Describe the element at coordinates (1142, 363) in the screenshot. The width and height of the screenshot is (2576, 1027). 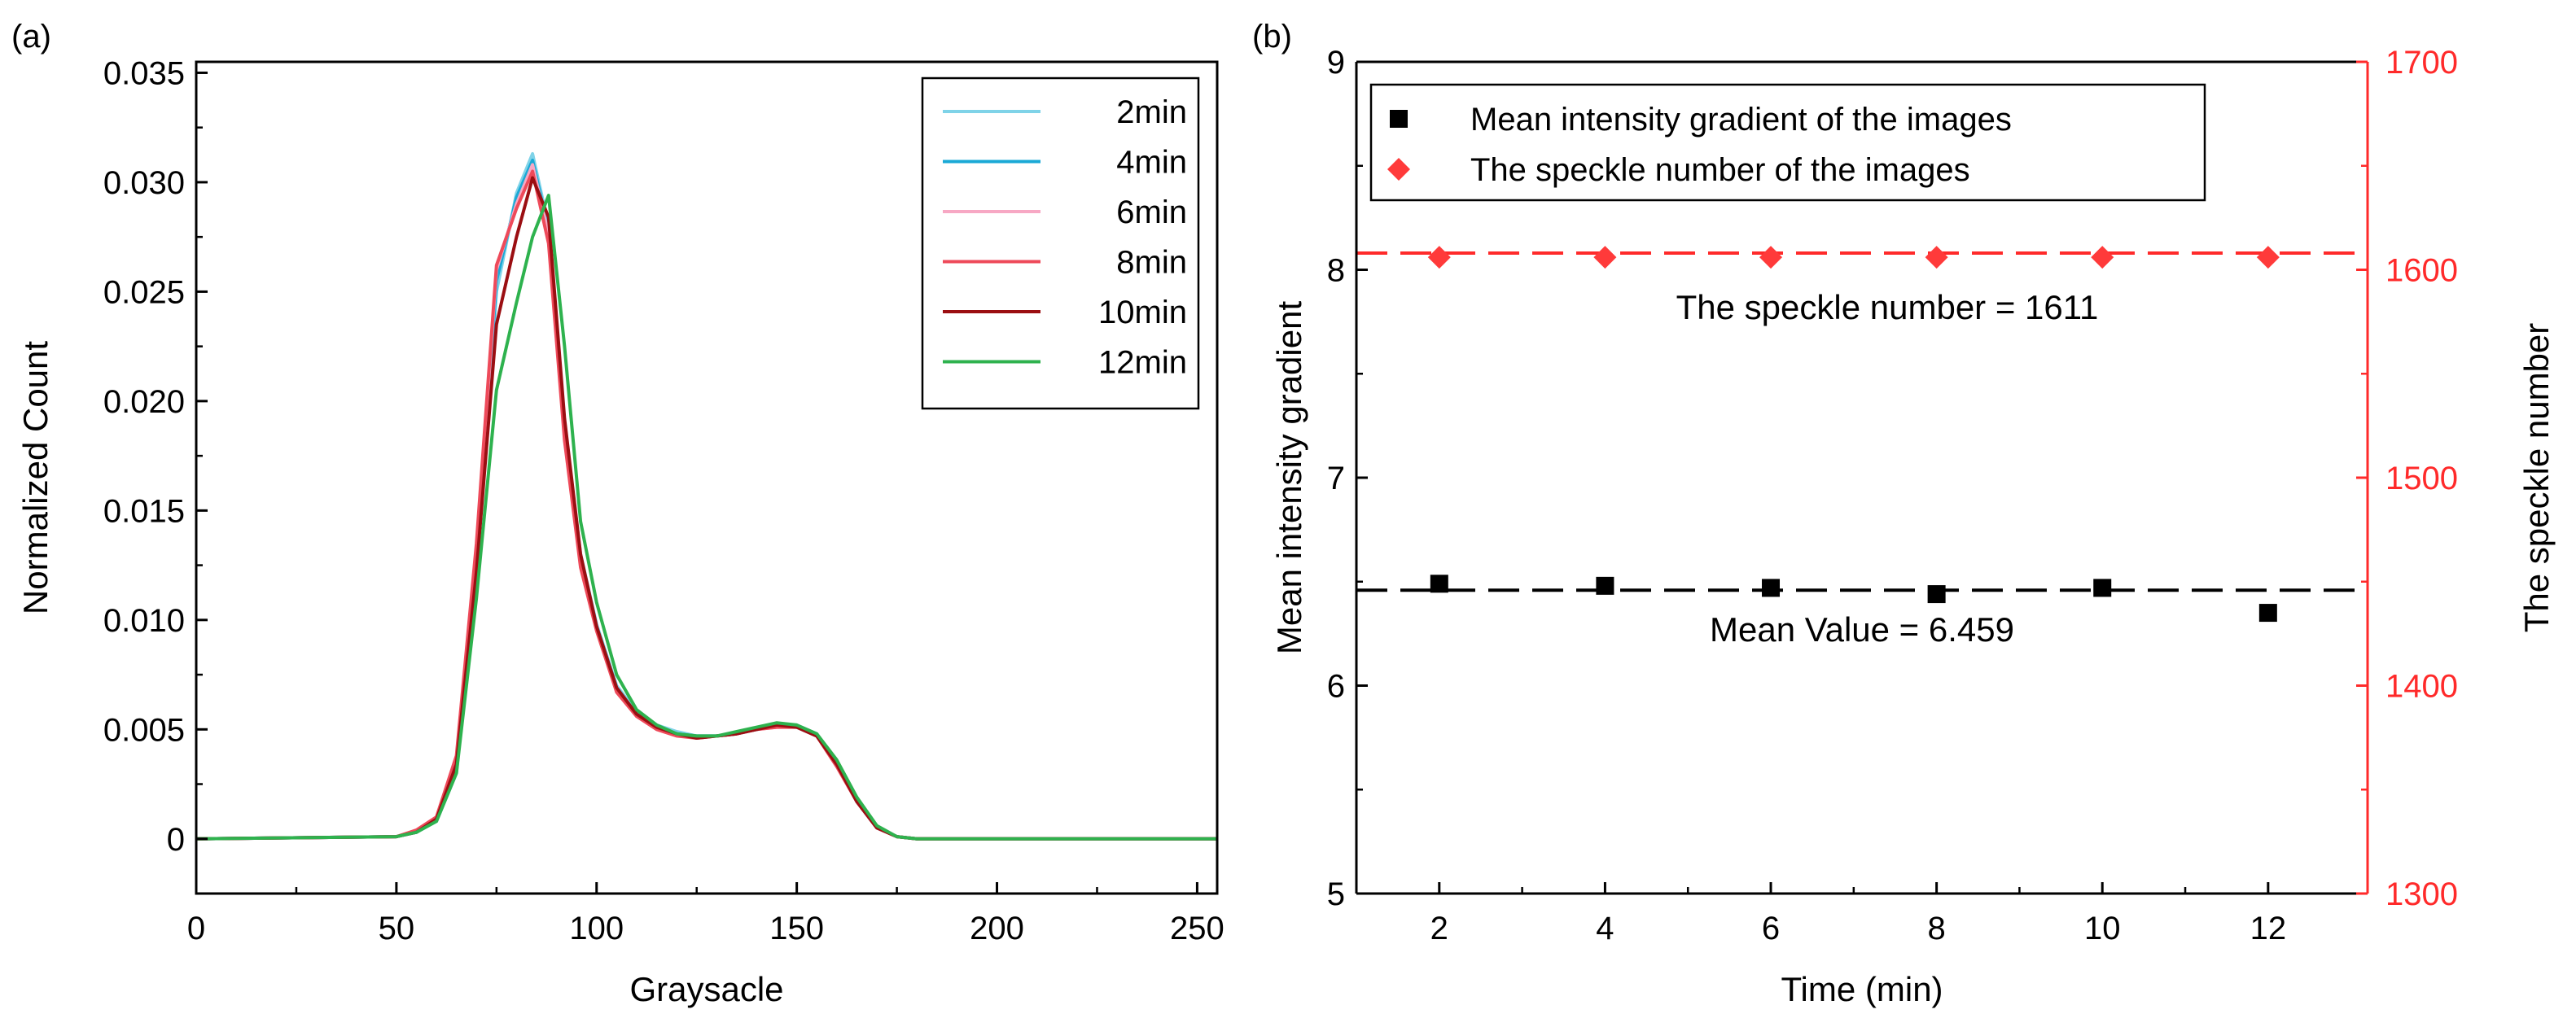
I see `legend-label-12min: 12min` at that location.